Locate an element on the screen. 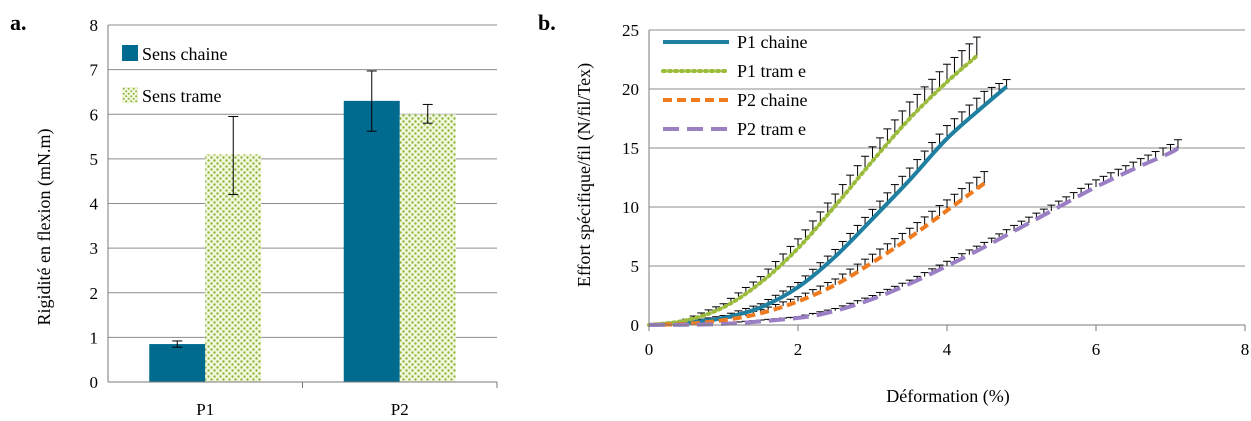  a-y-tick-label: 5 is located at coordinates (94, 159).